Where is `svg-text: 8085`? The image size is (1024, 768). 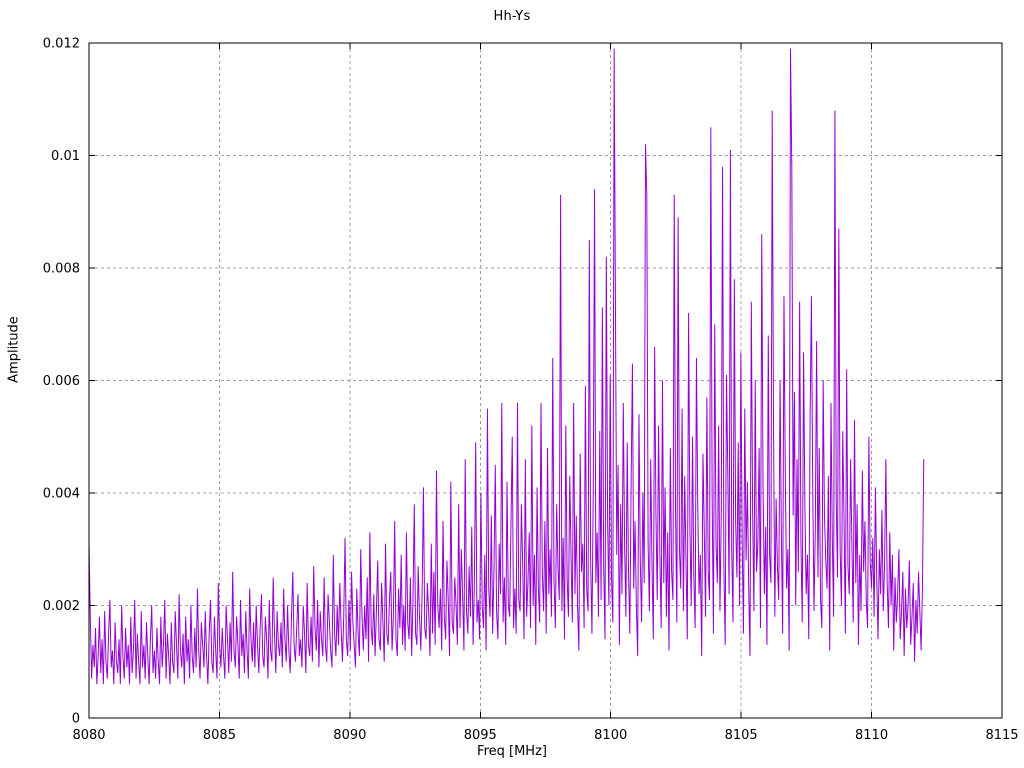
svg-text: 8085 is located at coordinates (219, 735).